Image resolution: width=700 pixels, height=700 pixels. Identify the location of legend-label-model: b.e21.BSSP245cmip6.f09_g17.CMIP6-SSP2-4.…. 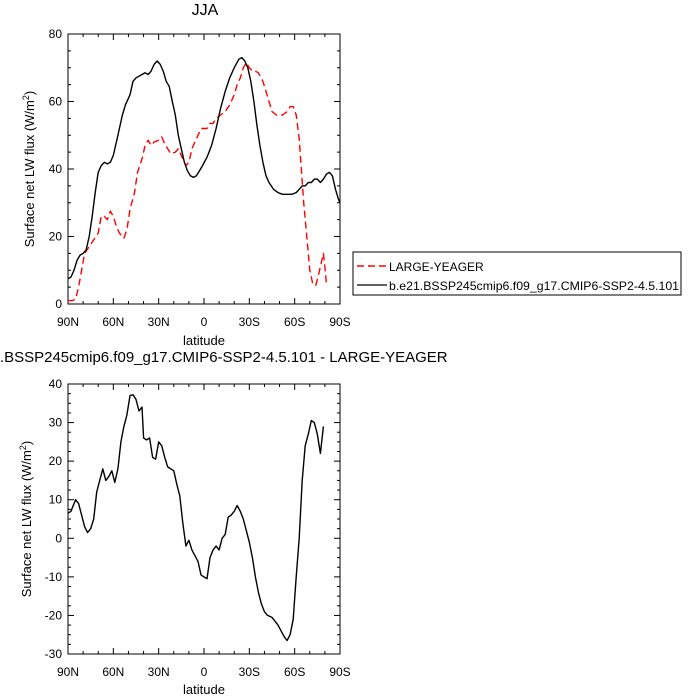
(534, 286).